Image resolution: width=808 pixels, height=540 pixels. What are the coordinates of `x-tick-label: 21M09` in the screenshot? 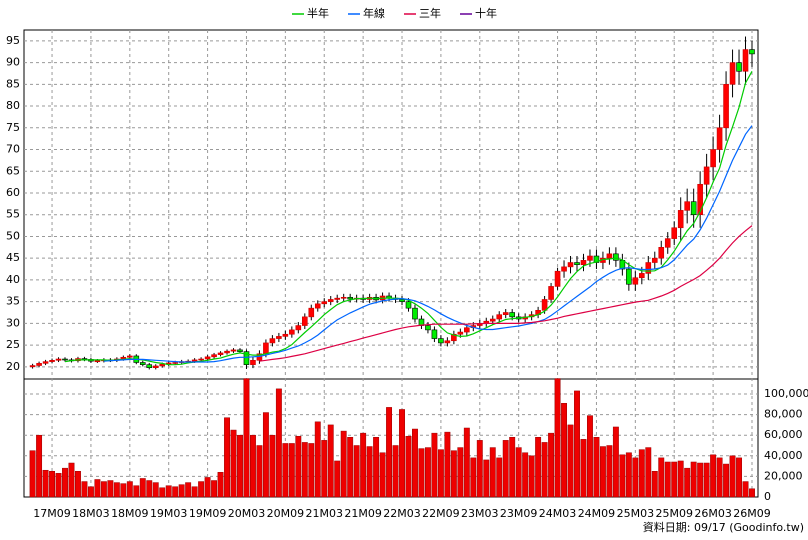 It's located at (363, 513).